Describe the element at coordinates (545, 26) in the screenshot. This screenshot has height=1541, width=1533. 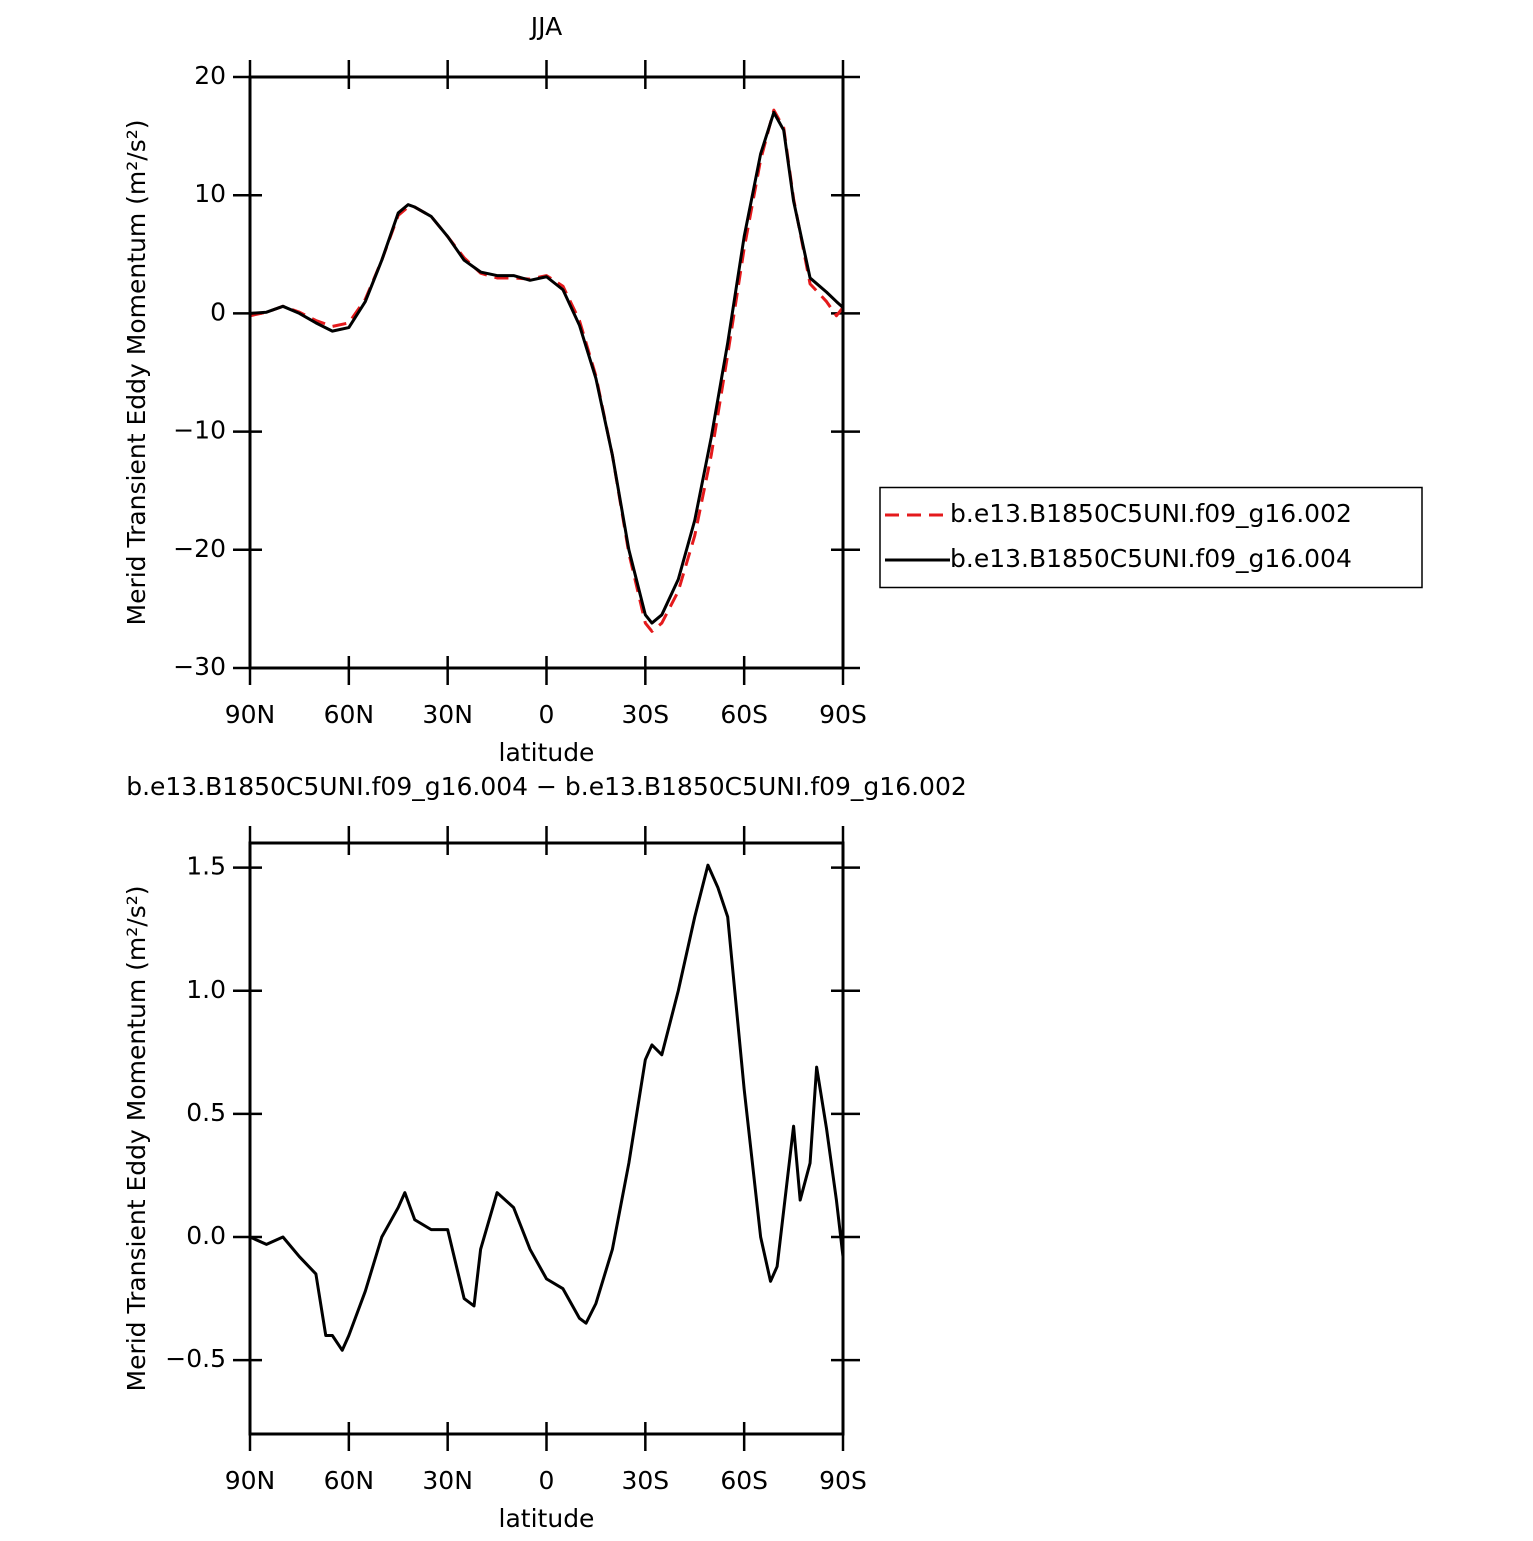
I see `chart-title: JJA` at that location.